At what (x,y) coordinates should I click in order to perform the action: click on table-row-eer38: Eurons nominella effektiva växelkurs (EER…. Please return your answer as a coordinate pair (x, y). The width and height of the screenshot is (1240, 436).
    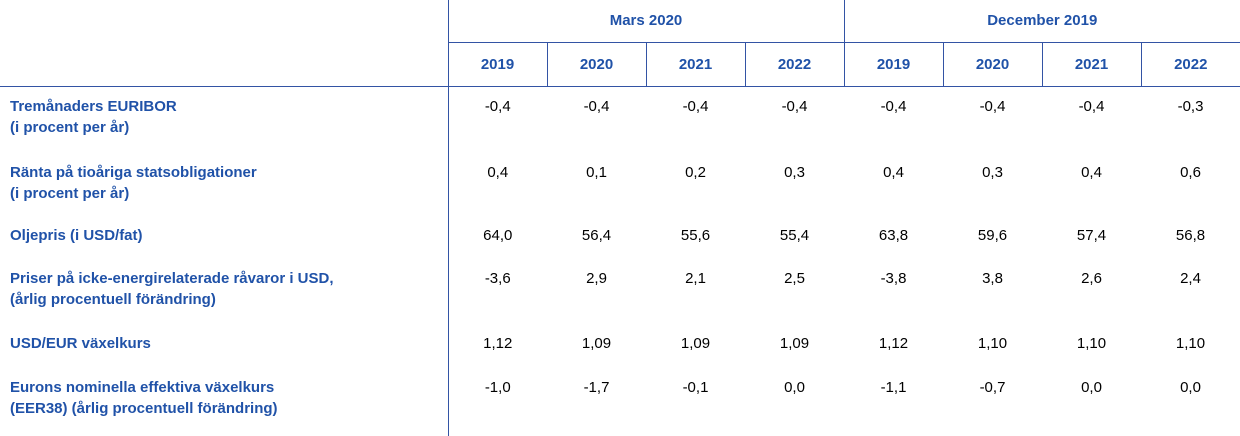
    Looking at the image, I should click on (620, 404).